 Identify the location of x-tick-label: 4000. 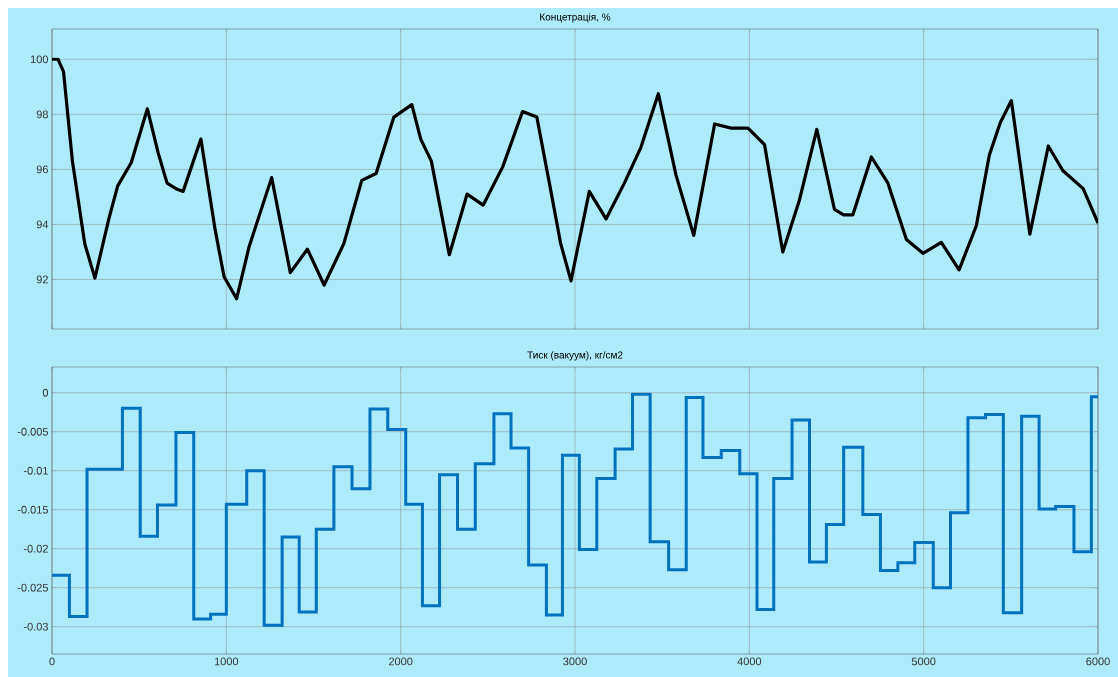
(749, 661).